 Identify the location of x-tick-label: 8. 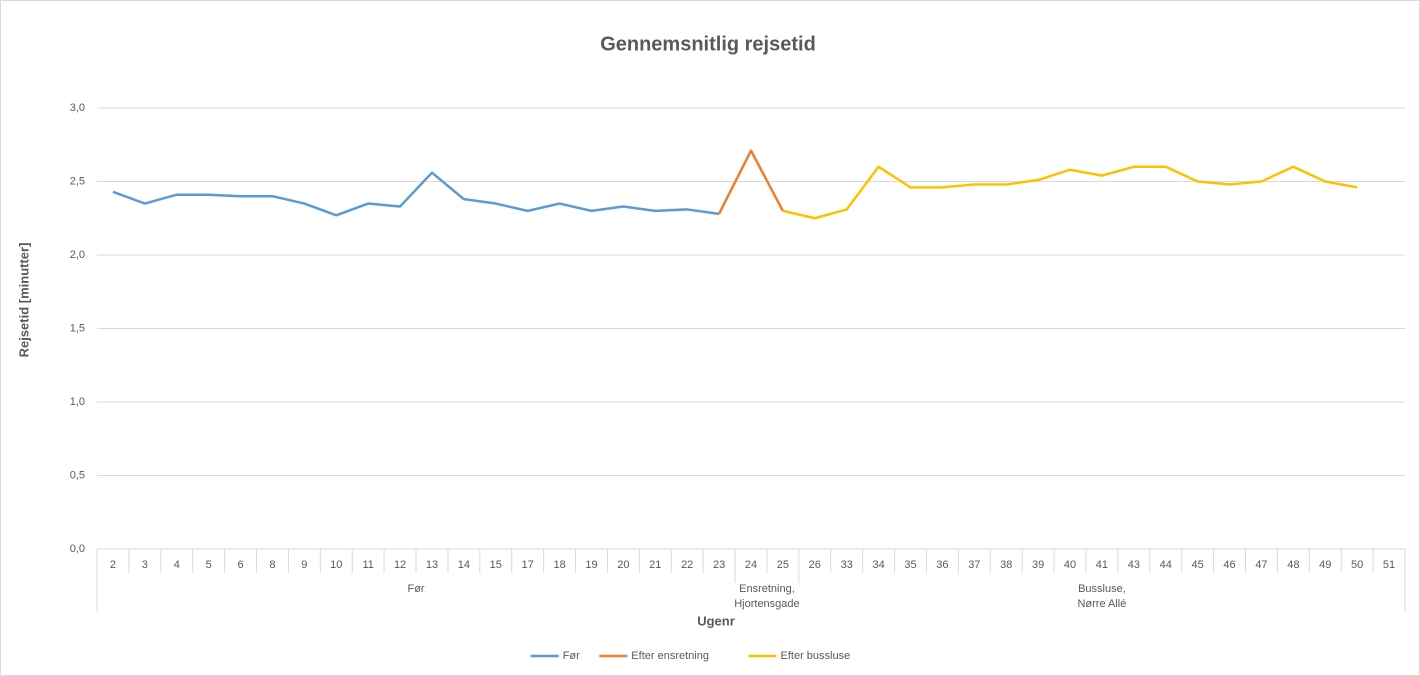
(272, 565).